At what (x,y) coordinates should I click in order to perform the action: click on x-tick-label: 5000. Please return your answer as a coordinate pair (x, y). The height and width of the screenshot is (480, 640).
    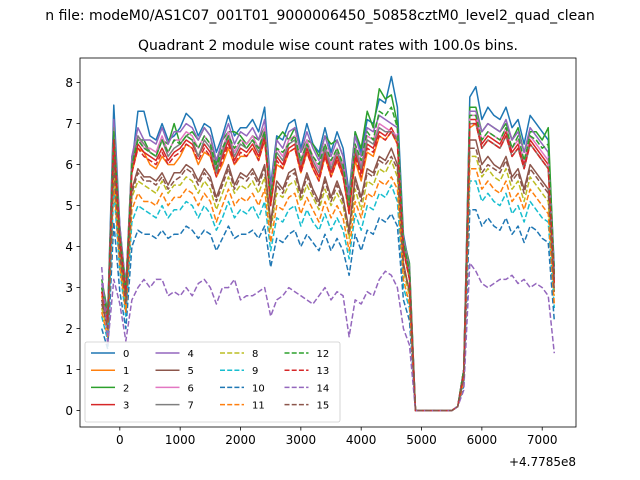
    Looking at the image, I should click on (421, 440).